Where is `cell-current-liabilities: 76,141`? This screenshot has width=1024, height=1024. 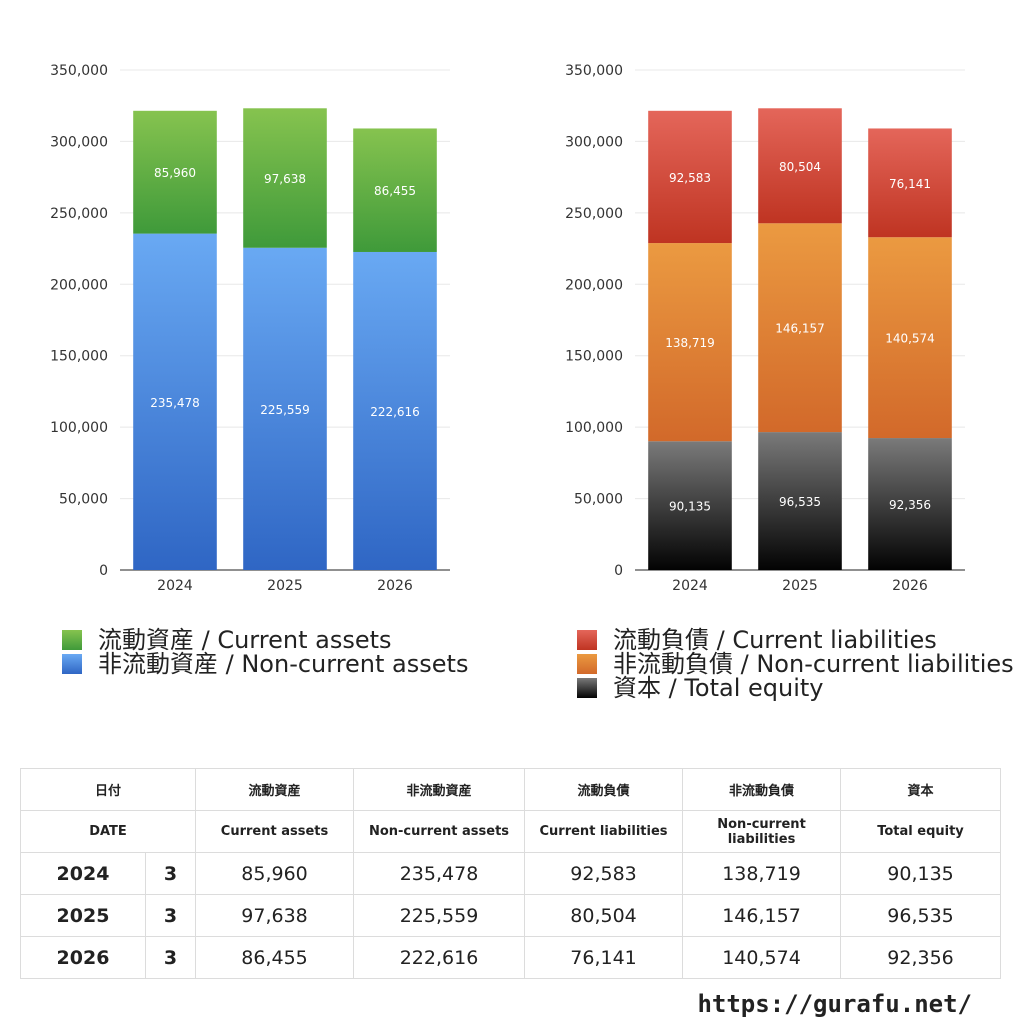 cell-current-liabilities: 76,141 is located at coordinates (604, 957).